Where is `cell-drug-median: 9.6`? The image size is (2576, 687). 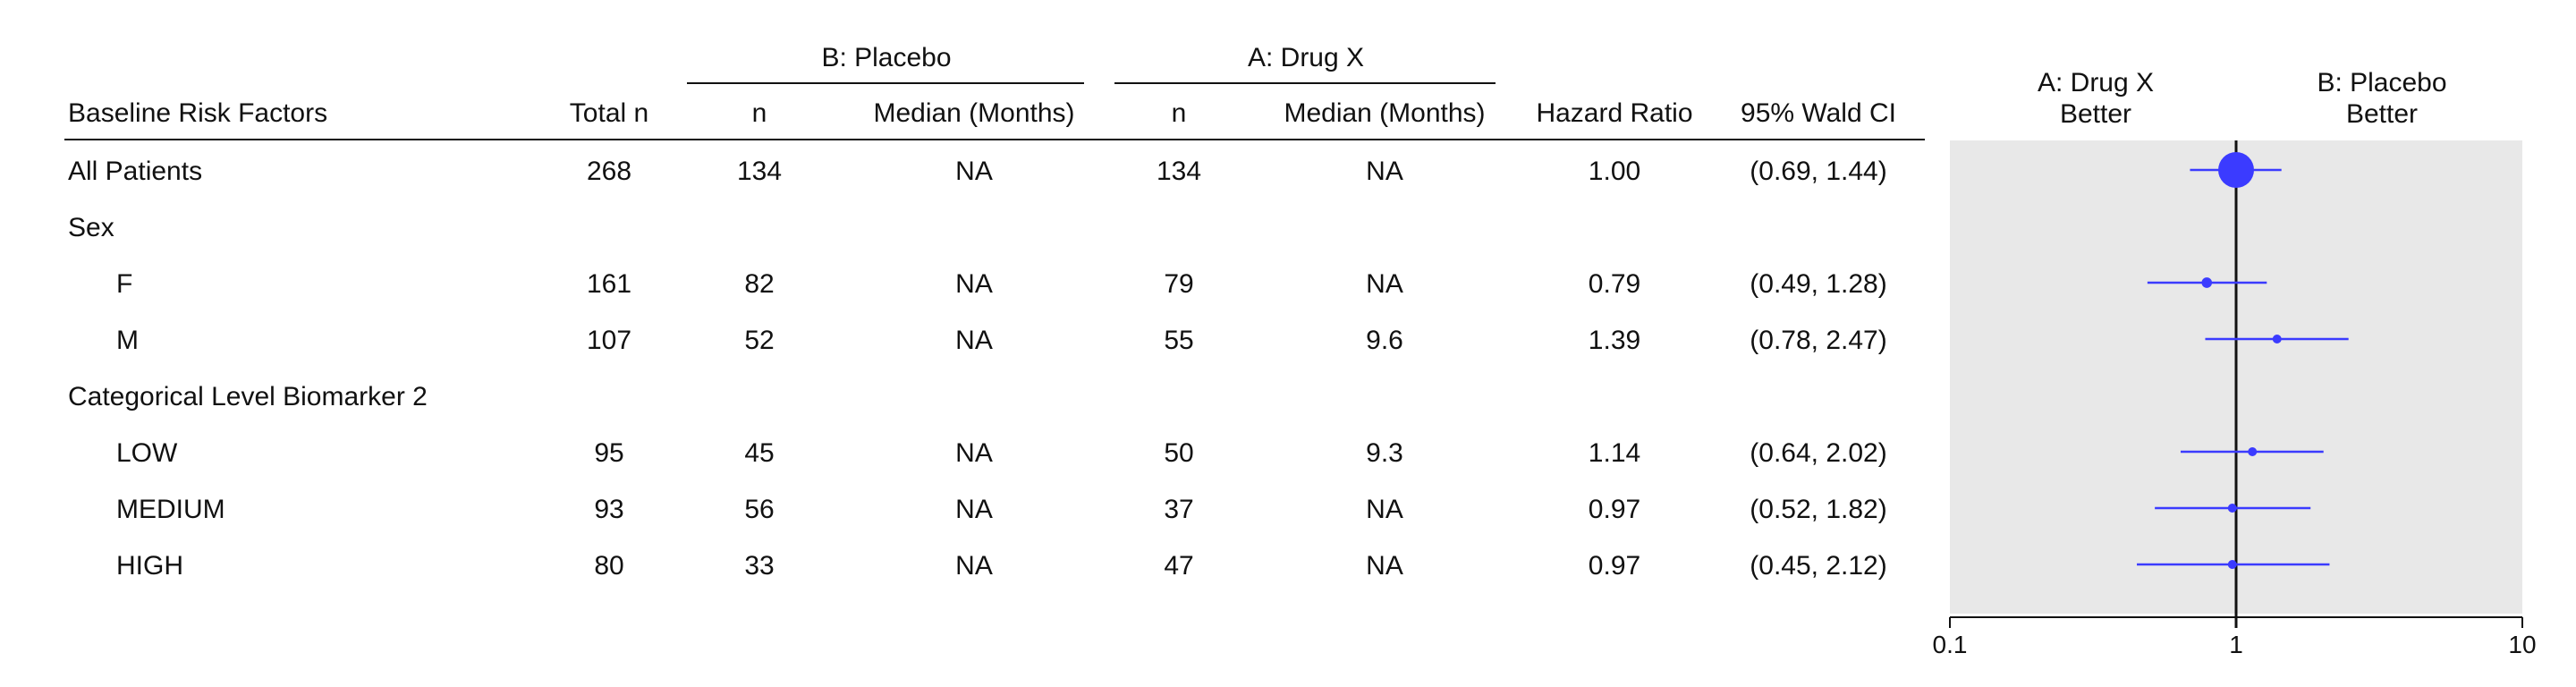 cell-drug-median: 9.6 is located at coordinates (1384, 340).